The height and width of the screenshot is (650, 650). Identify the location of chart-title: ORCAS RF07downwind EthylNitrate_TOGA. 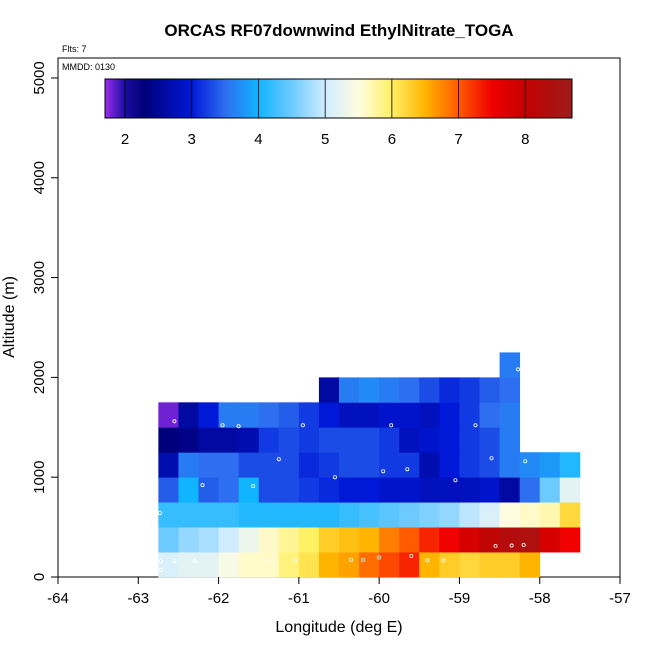
(338, 30).